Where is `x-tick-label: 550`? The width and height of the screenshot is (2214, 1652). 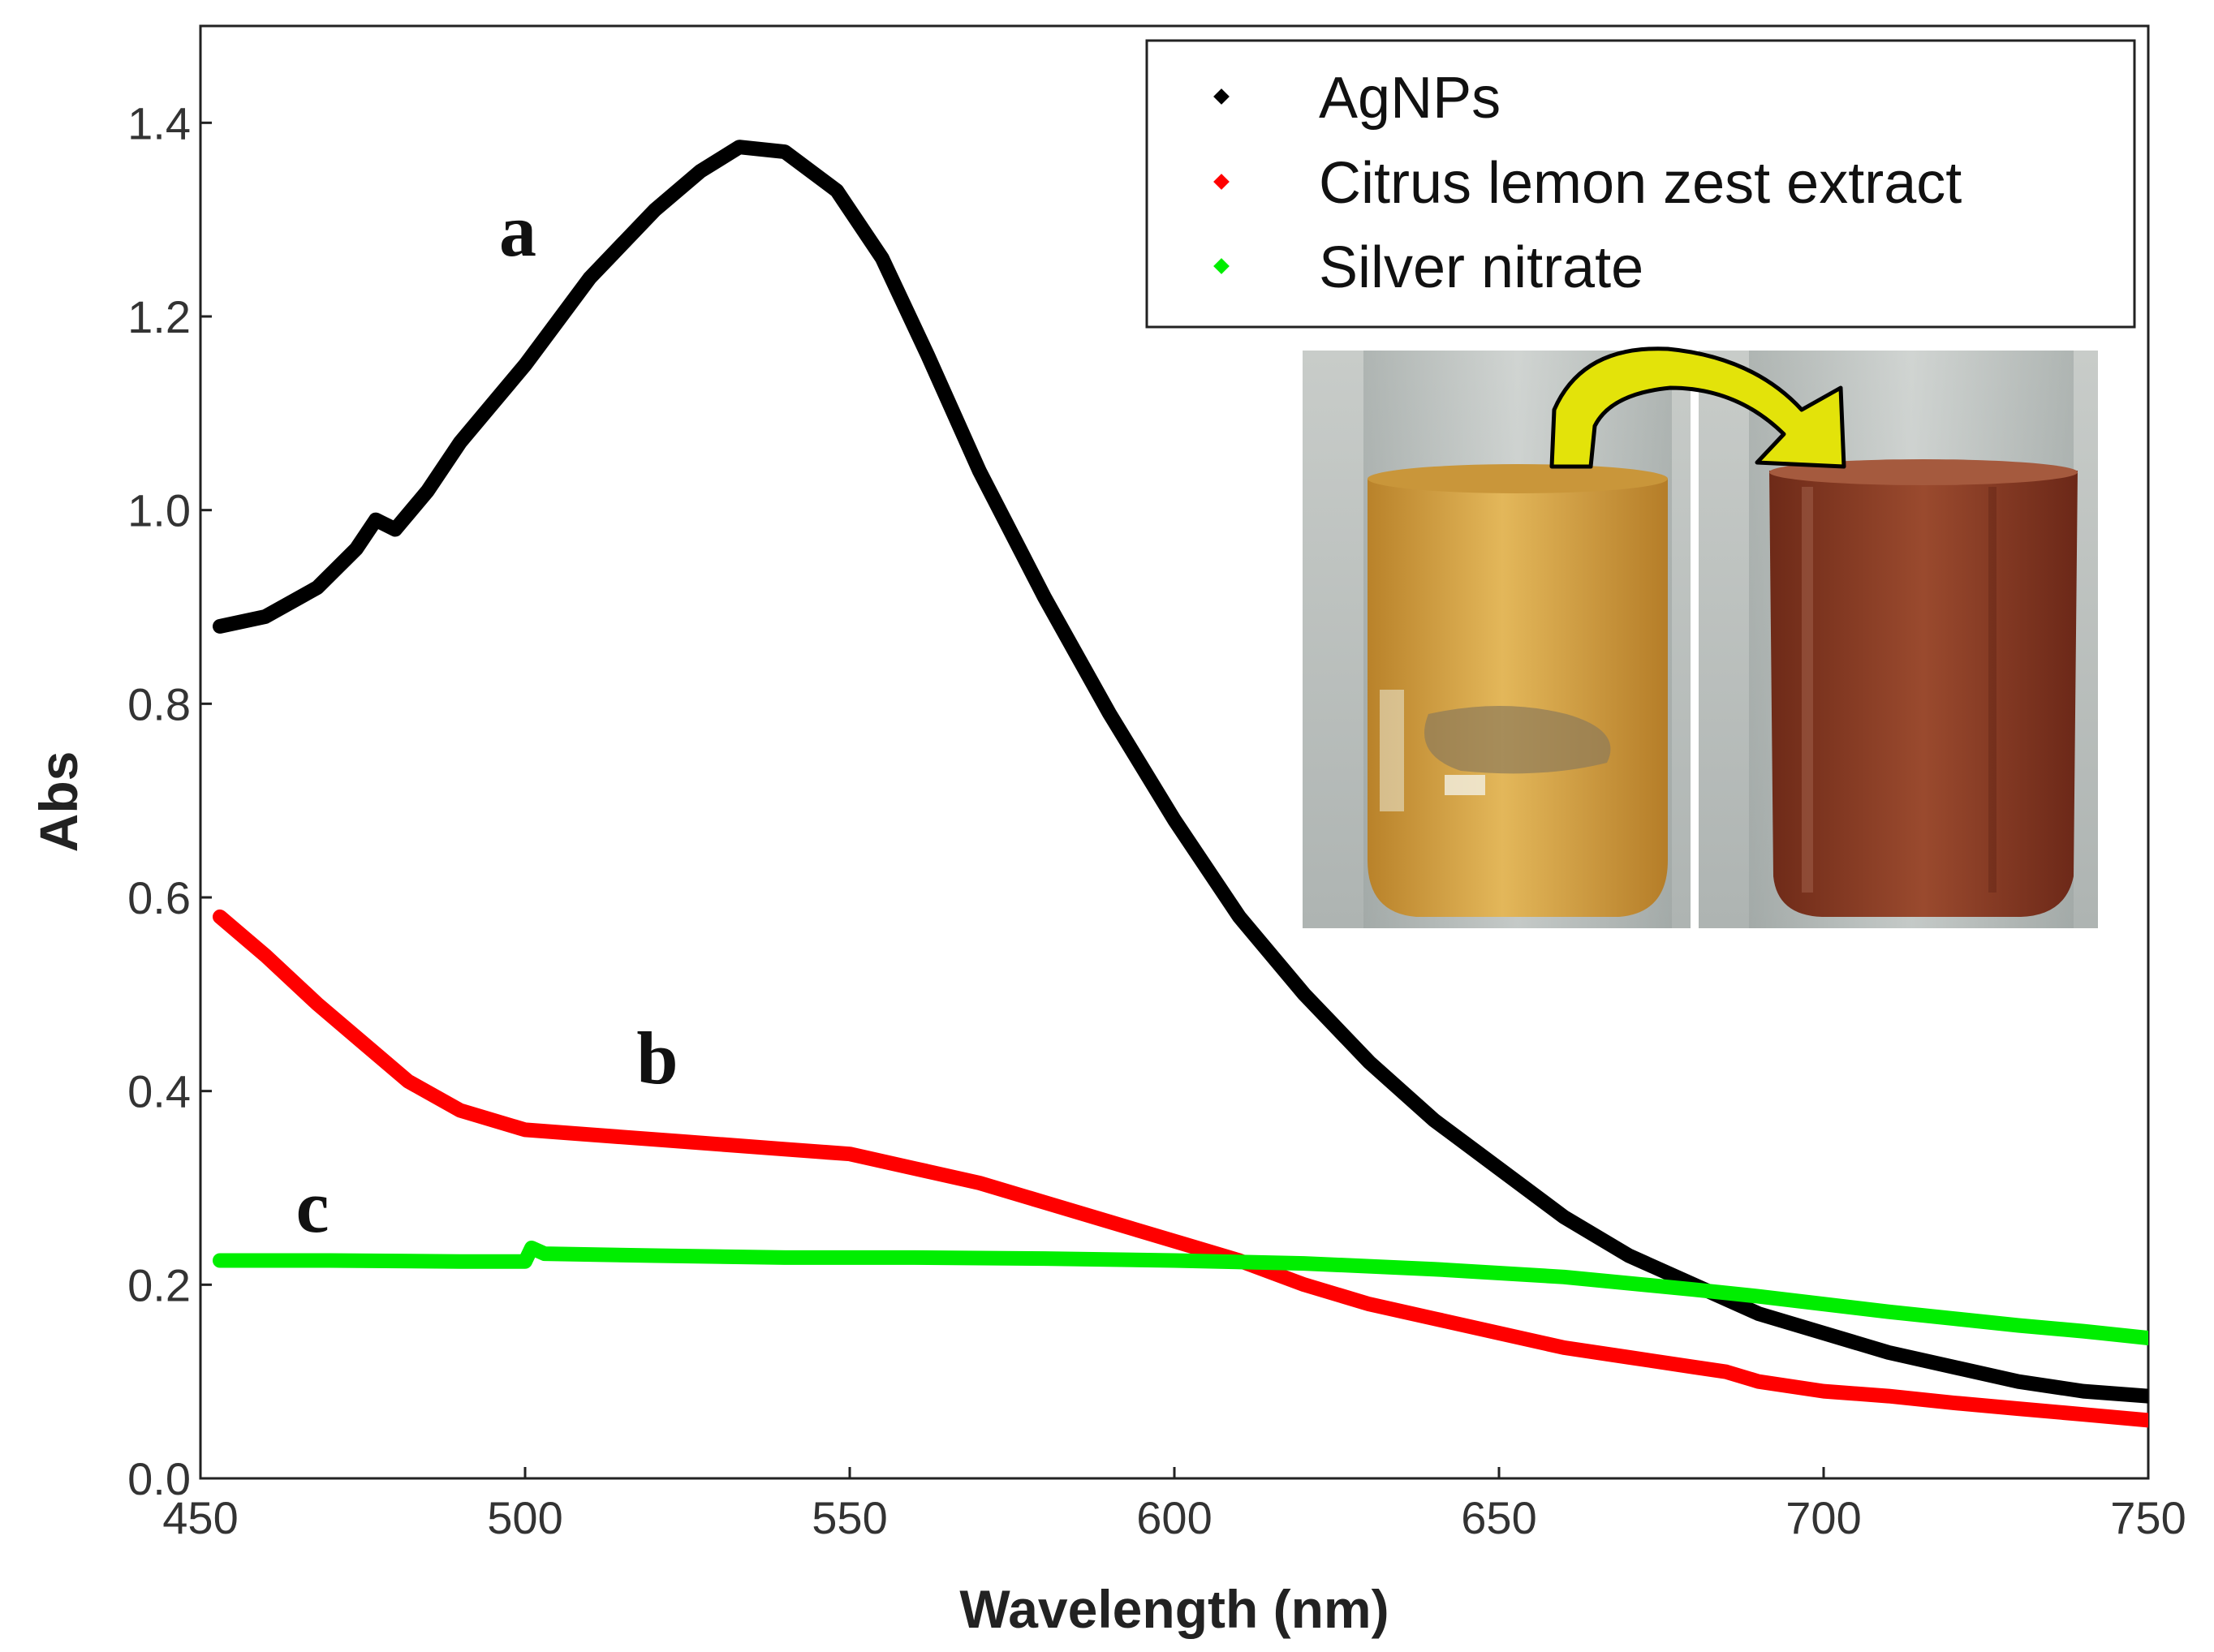
x-tick-label: 550 is located at coordinates (849, 1517).